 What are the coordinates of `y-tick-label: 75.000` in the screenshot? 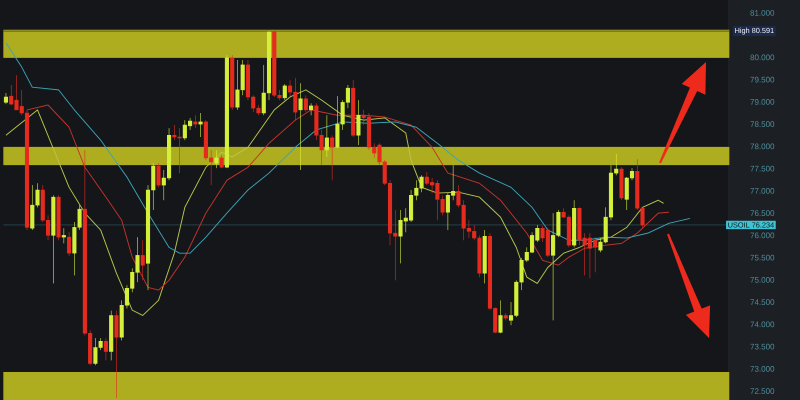 It's located at (762, 280).